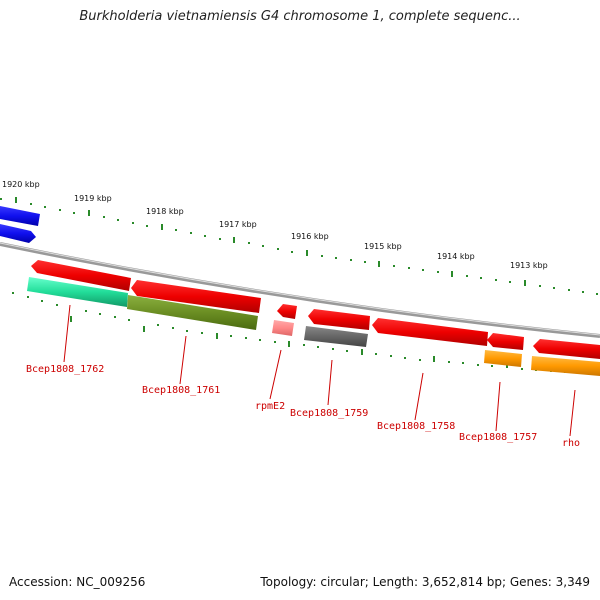 Image resolution: width=600 pixels, height=600 pixels. What do you see at coordinates (77, 582) in the screenshot?
I see `accession-text: Accession: NC_009256` at bounding box center [77, 582].